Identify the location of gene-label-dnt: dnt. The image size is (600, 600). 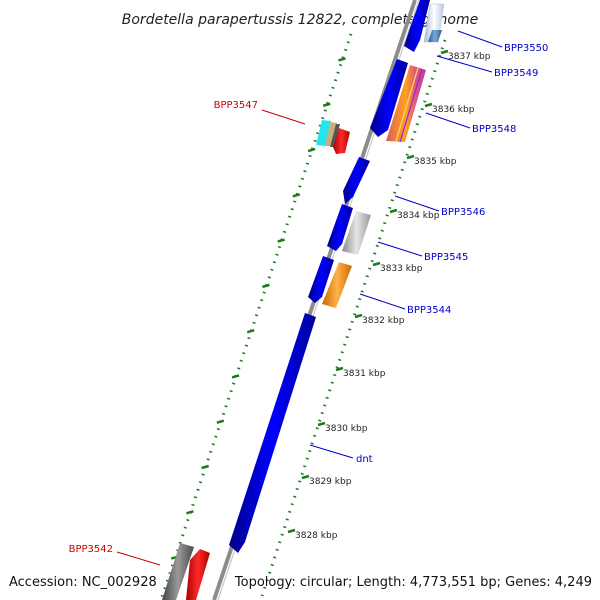
(364, 459).